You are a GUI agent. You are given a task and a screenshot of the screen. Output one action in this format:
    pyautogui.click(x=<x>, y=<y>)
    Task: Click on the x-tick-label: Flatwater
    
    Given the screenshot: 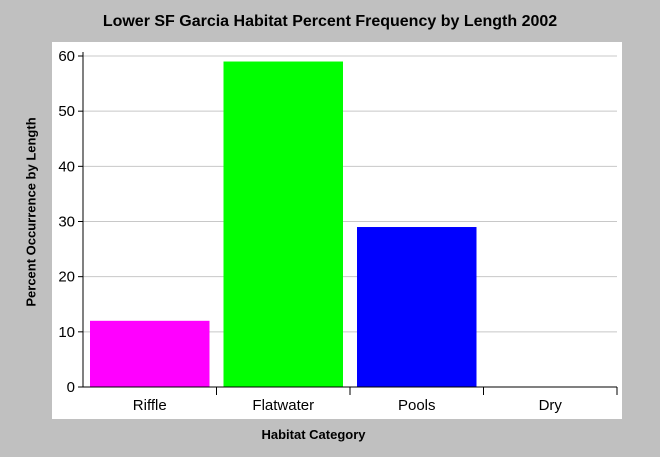 What is the action you would take?
    pyautogui.click(x=283, y=405)
    